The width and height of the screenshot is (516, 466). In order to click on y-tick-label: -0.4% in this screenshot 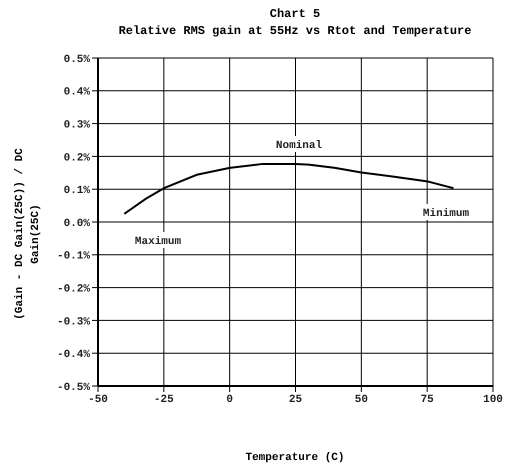, I will do `click(73, 355)`.